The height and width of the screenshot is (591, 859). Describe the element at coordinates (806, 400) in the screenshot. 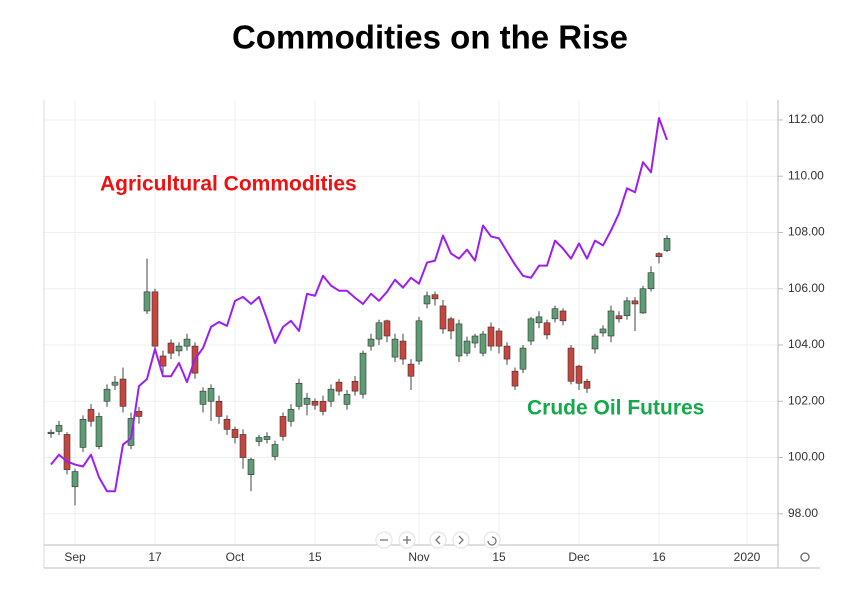

I see `y-tick-label: 102.00` at that location.